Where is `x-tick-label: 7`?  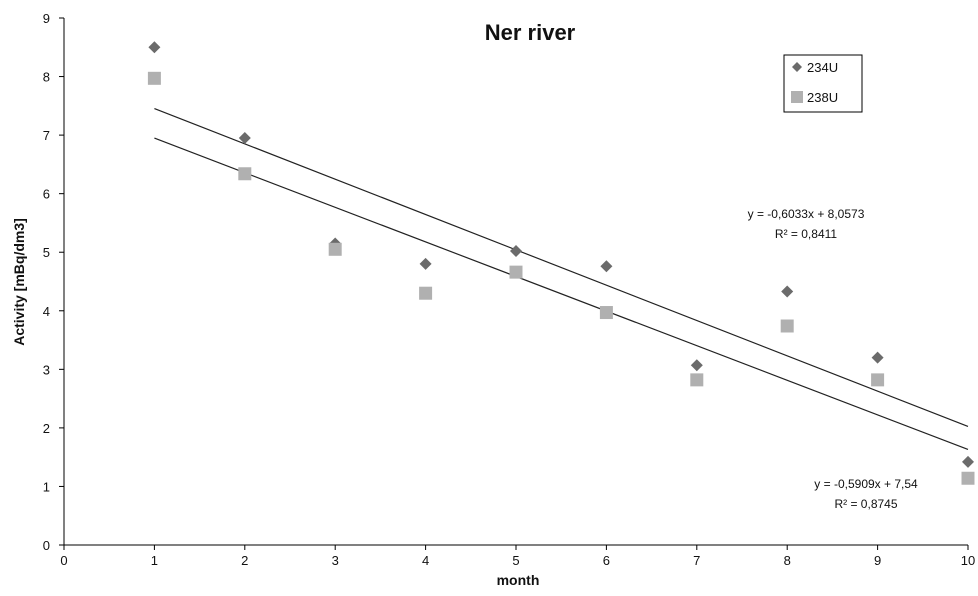
x-tick-label: 7 is located at coordinates (696, 560).